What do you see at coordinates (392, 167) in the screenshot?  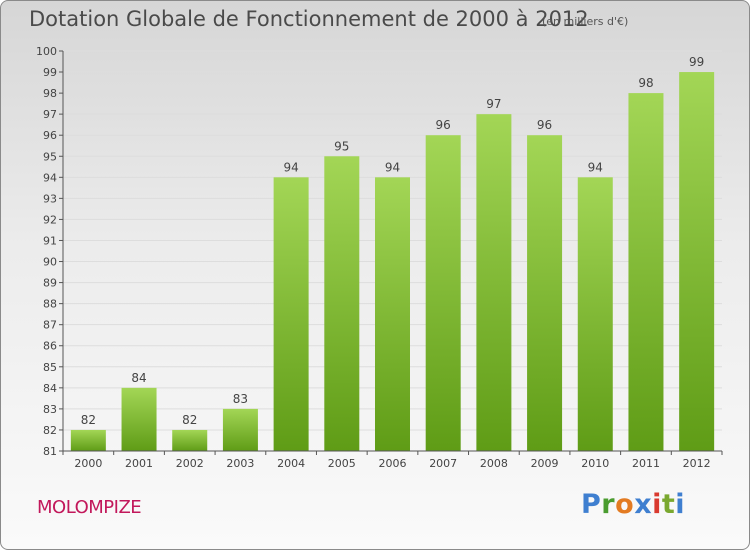 I see `data-label-2006: 94` at bounding box center [392, 167].